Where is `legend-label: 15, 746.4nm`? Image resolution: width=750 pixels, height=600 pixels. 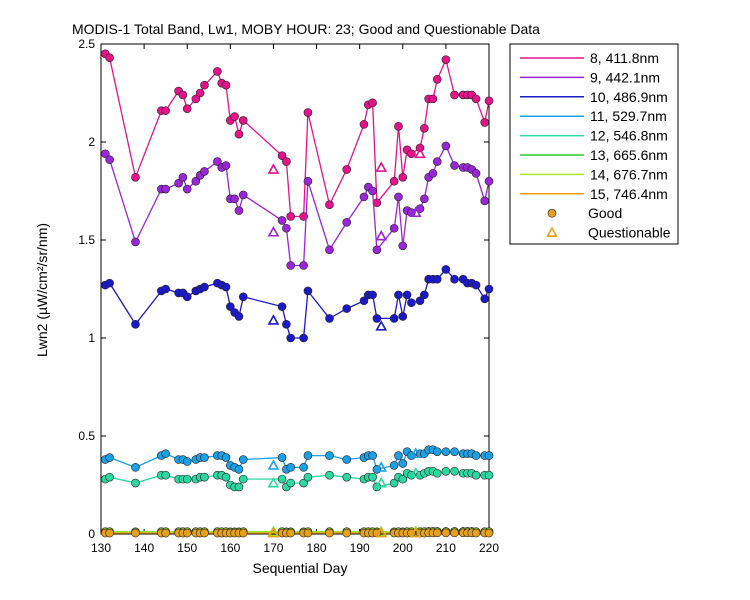 legend-label: 15, 746.4nm is located at coordinates (629, 194).